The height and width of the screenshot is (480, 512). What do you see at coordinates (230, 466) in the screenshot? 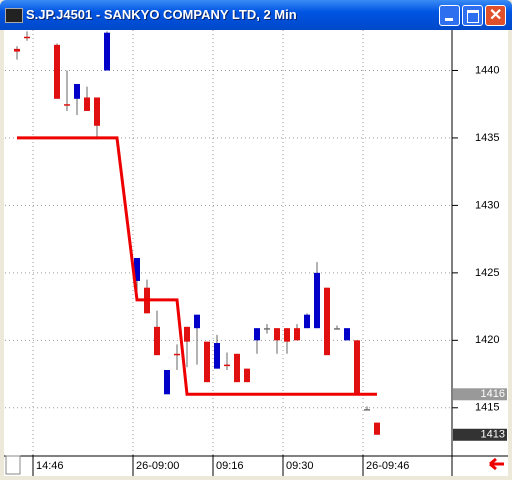
I see `x-tick-label: 09:16` at bounding box center [230, 466].